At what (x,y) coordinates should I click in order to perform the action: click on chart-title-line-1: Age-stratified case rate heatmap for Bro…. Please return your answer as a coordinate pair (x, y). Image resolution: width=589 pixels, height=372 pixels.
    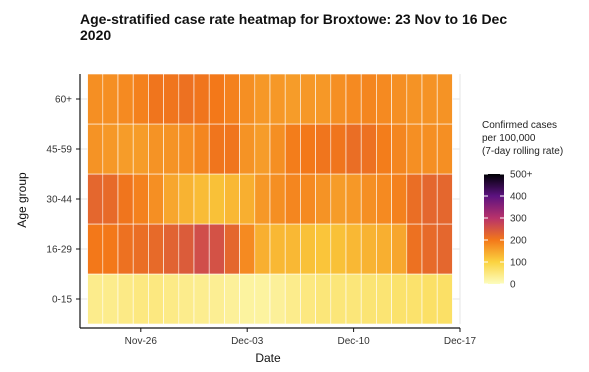
    Looking at the image, I should click on (293, 19).